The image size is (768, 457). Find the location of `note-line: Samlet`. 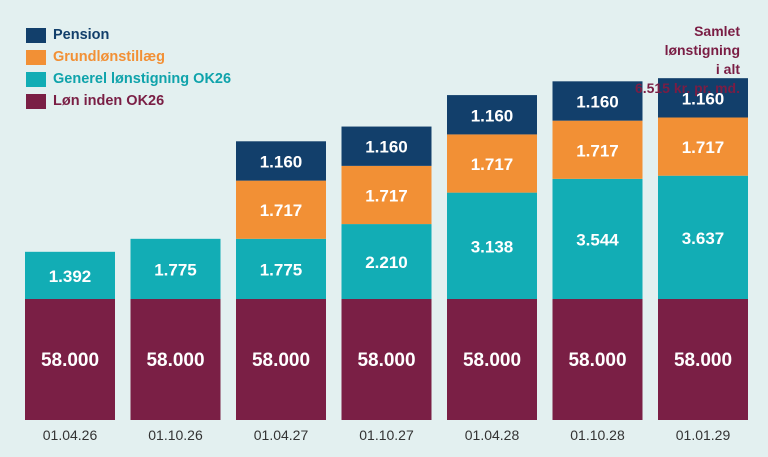

note-line: Samlet is located at coordinates (717, 31).